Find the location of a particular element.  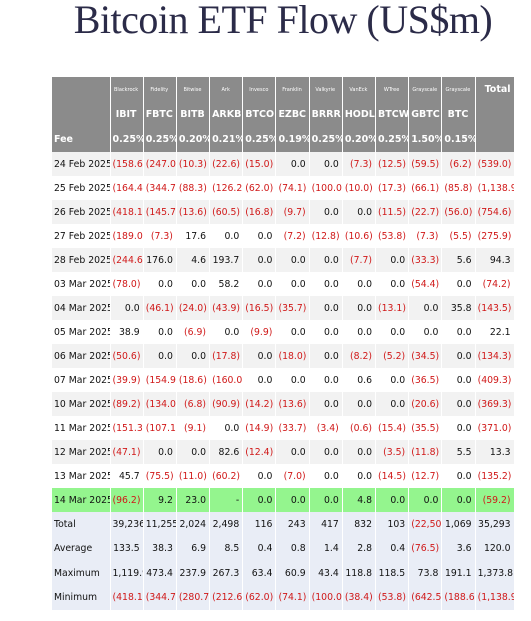

date: 24 Feb 2025 is located at coordinates (81, 164).